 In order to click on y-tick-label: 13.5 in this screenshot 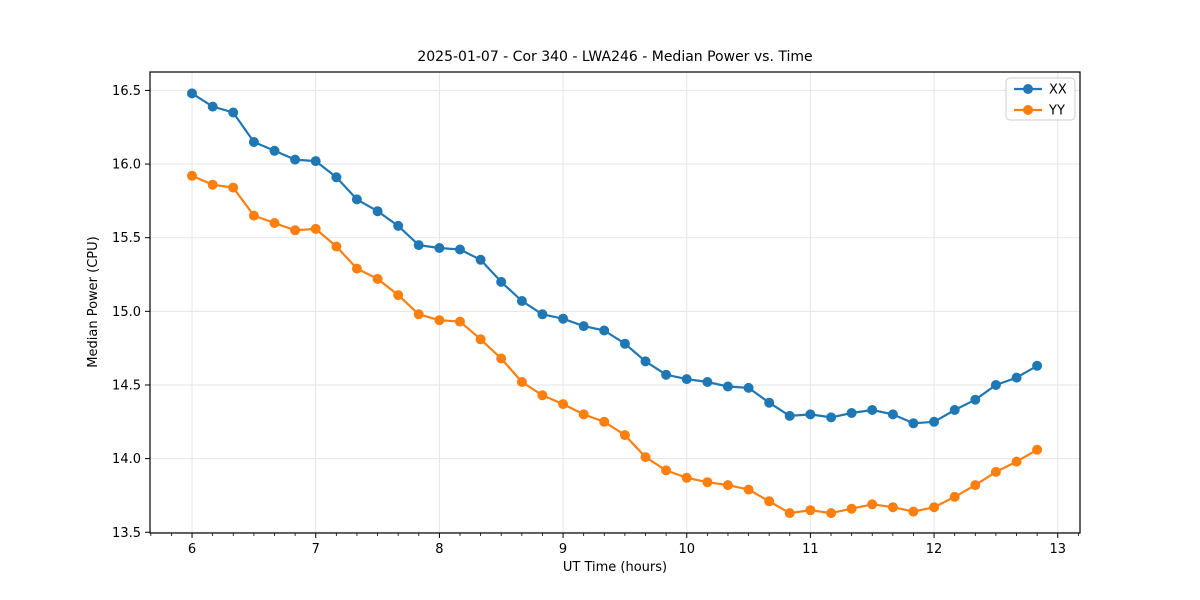, I will do `click(126, 533)`.